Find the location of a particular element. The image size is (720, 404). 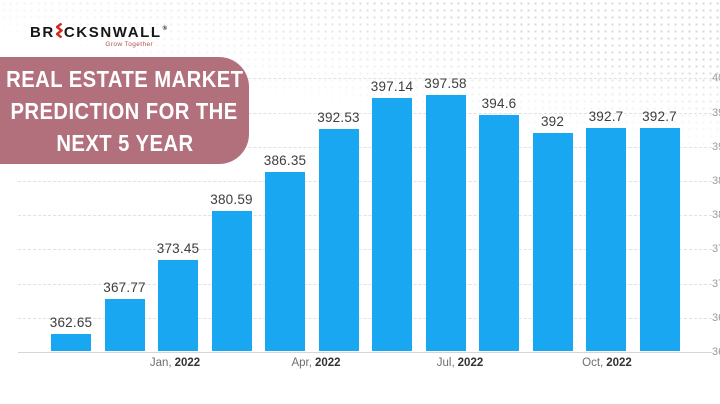

y-axis-label: 360 is located at coordinates (716, 352).